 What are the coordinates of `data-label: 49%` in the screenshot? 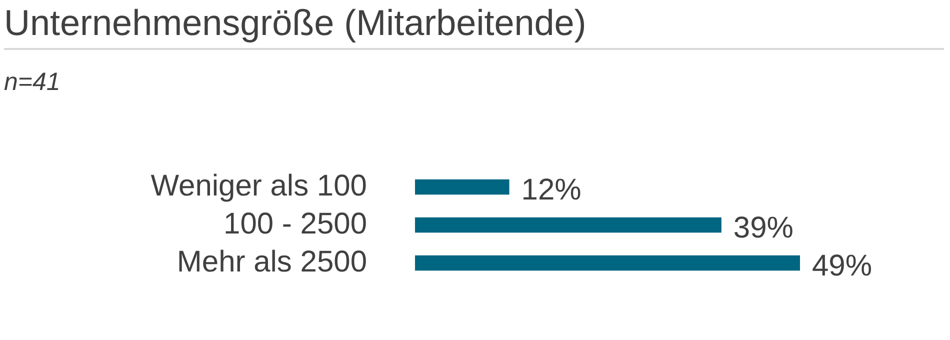 It's located at (842, 265).